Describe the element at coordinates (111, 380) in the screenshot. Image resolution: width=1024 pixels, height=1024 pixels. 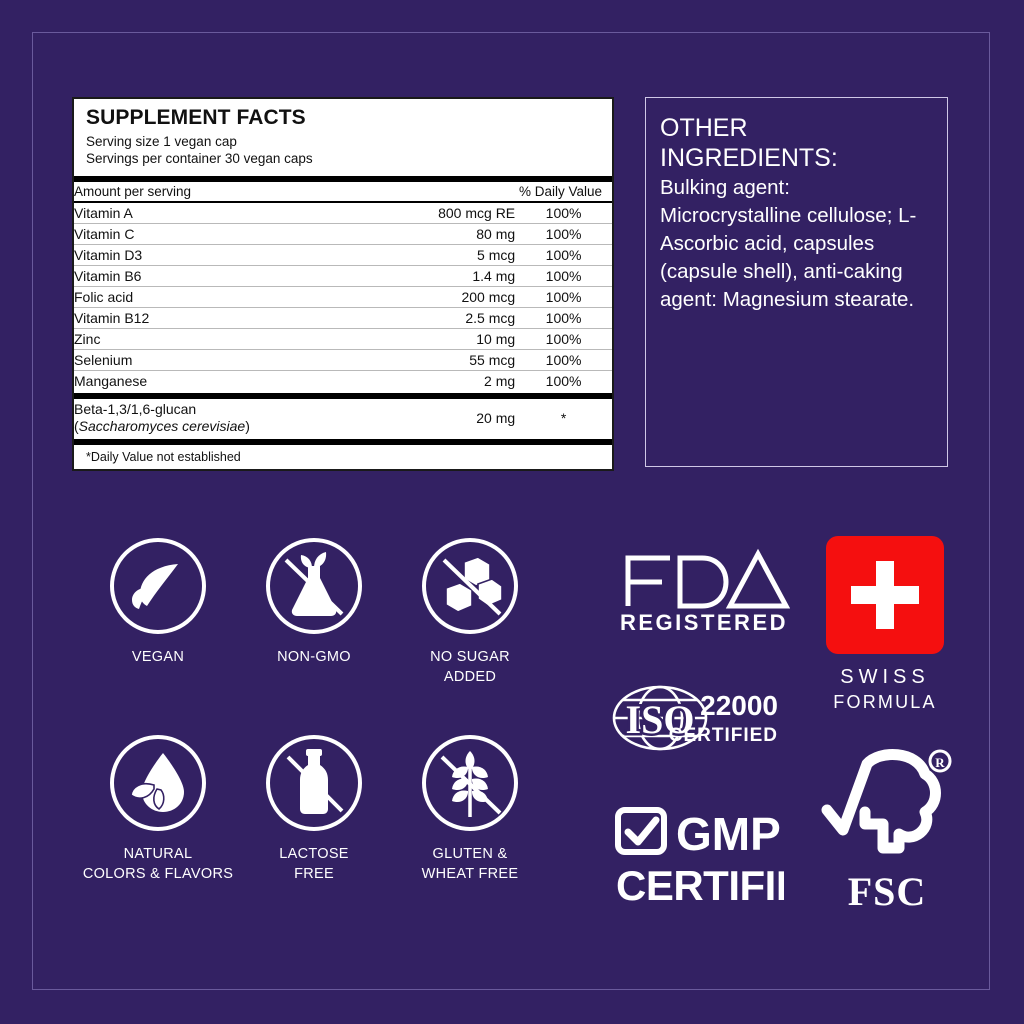
I see `nutrient-name: Manganese` at that location.